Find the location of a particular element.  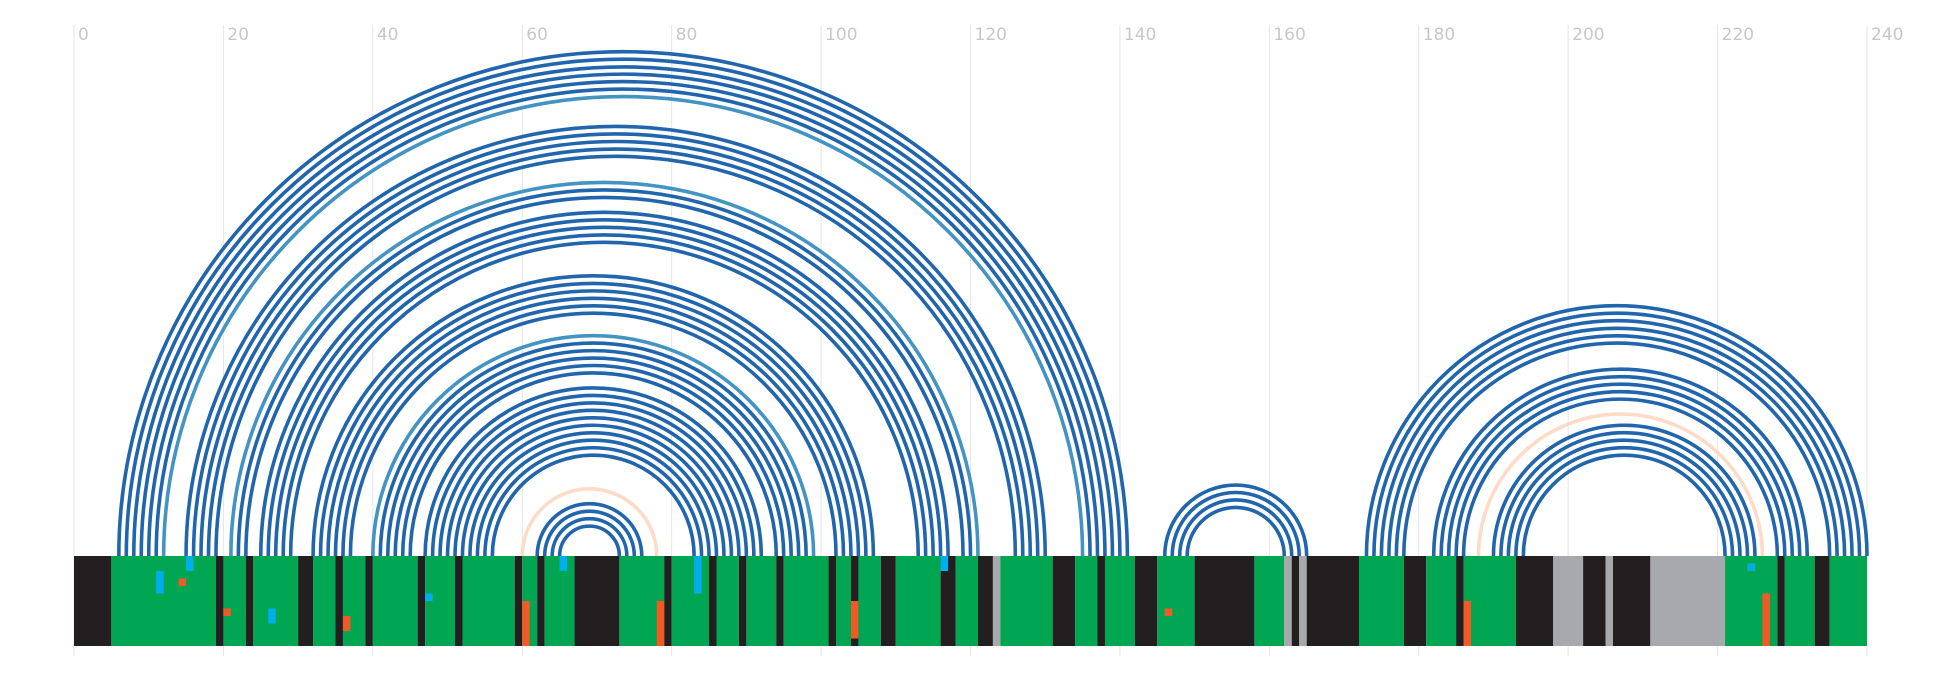

x-tick-label: 80 is located at coordinates (687, 35).